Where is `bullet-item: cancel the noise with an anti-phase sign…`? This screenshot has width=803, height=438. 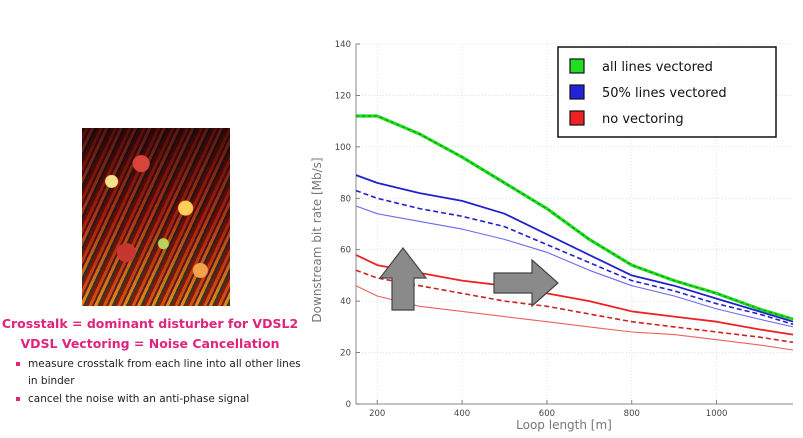 bullet-item: cancel the noise with an anti-phase sign… is located at coordinates (159, 399).